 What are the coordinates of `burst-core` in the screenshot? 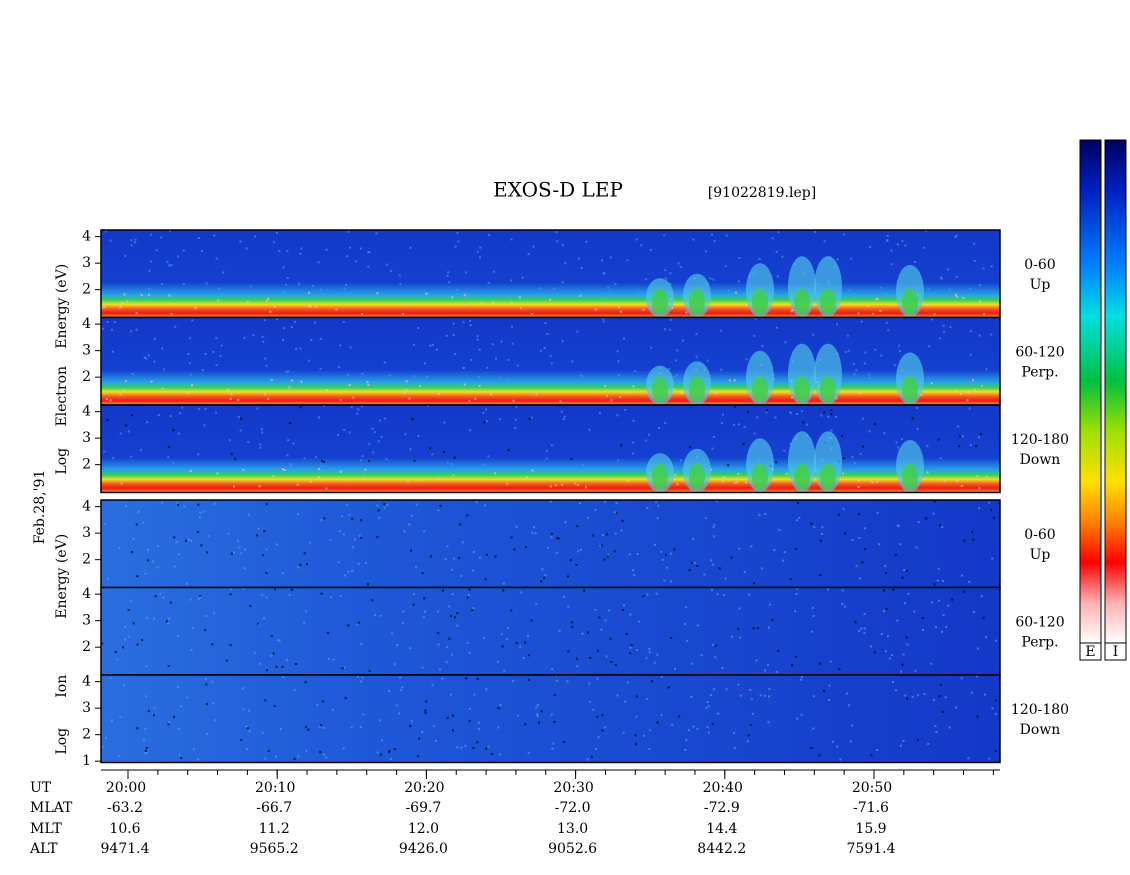 It's located at (760, 301).